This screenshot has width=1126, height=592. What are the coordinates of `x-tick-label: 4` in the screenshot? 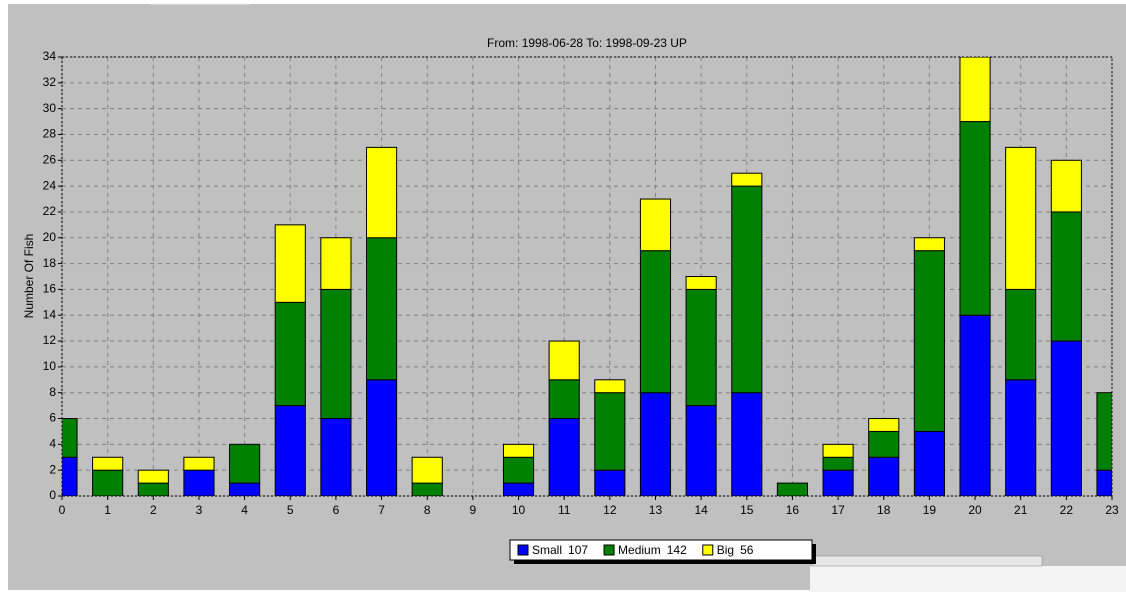 It's located at (244, 510).